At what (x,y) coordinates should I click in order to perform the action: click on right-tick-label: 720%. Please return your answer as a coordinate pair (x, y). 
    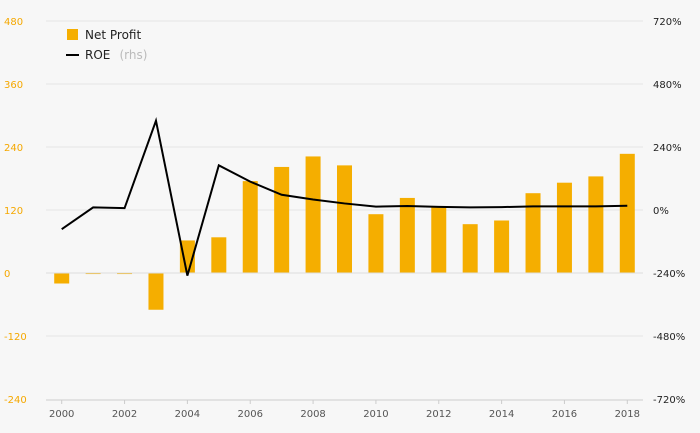
    Looking at the image, I should click on (667, 22).